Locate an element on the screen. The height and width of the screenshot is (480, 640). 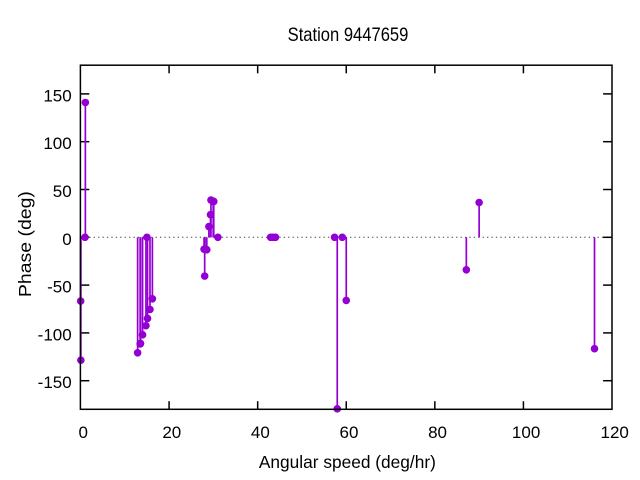
svg-text: 120 is located at coordinates (615, 432).